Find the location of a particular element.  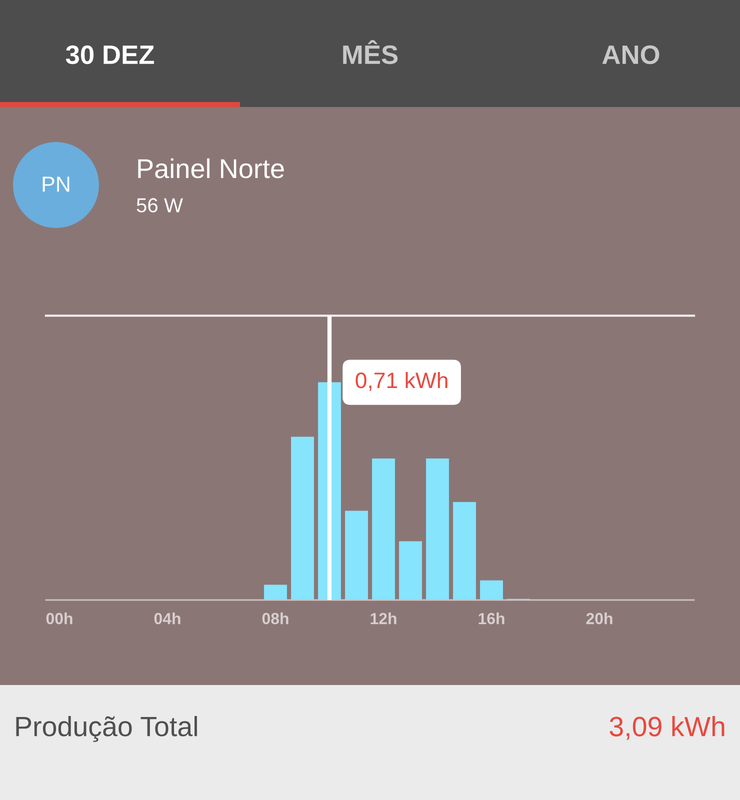

text: PN is located at coordinates (56, 184).